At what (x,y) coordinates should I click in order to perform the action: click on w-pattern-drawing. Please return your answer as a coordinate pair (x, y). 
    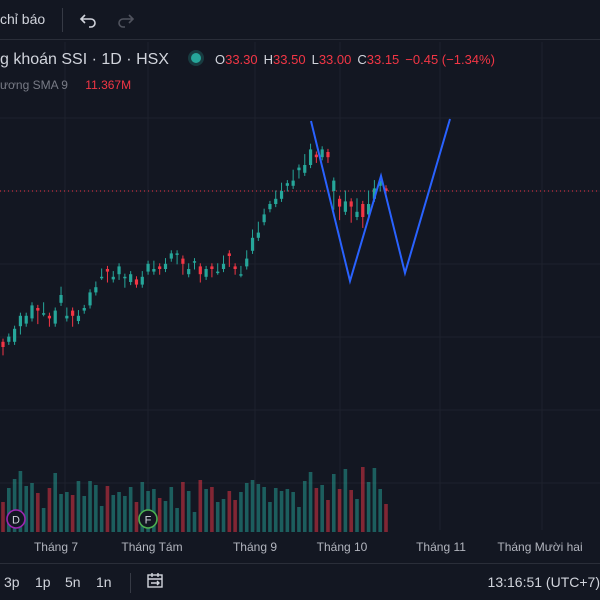
    Looking at the image, I should click on (380, 201).